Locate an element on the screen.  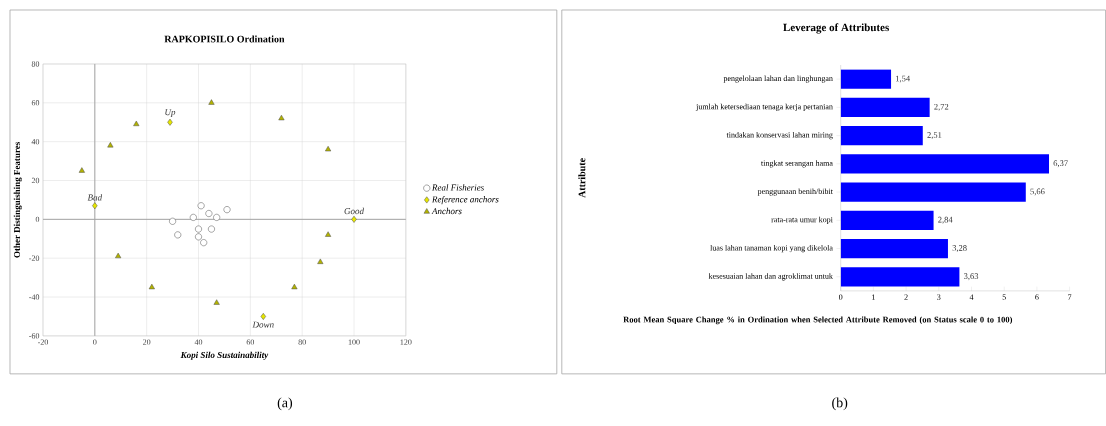
chart-title: Leverage of Attributes is located at coordinates (836, 28).